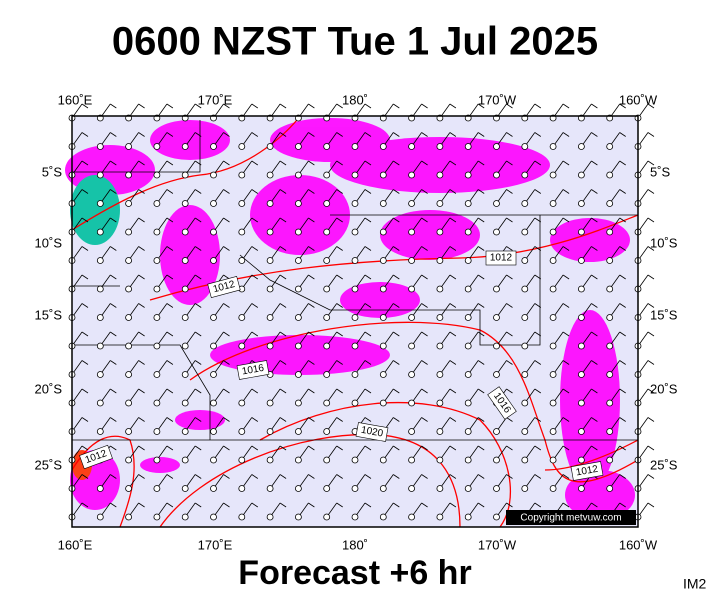  I want to click on isobar-label-box, so click(224, 287).